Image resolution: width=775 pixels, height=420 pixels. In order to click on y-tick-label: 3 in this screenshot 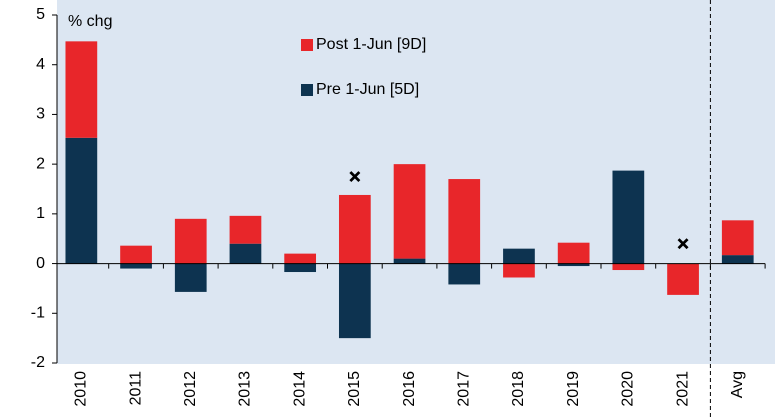, I will do `click(40, 114)`.